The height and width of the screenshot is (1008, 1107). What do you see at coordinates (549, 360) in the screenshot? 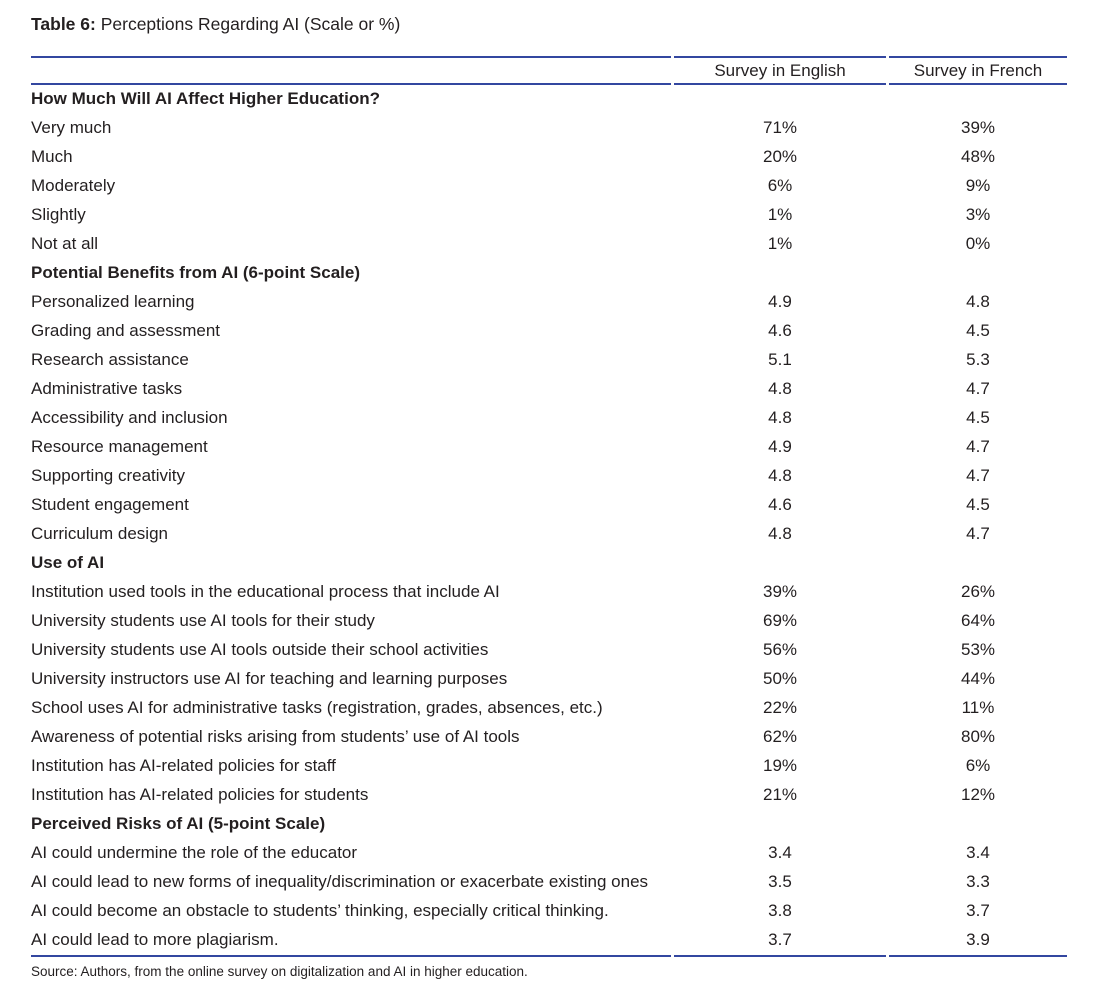
I see `table-row: Research assistance 5.1 5.3` at bounding box center [549, 360].